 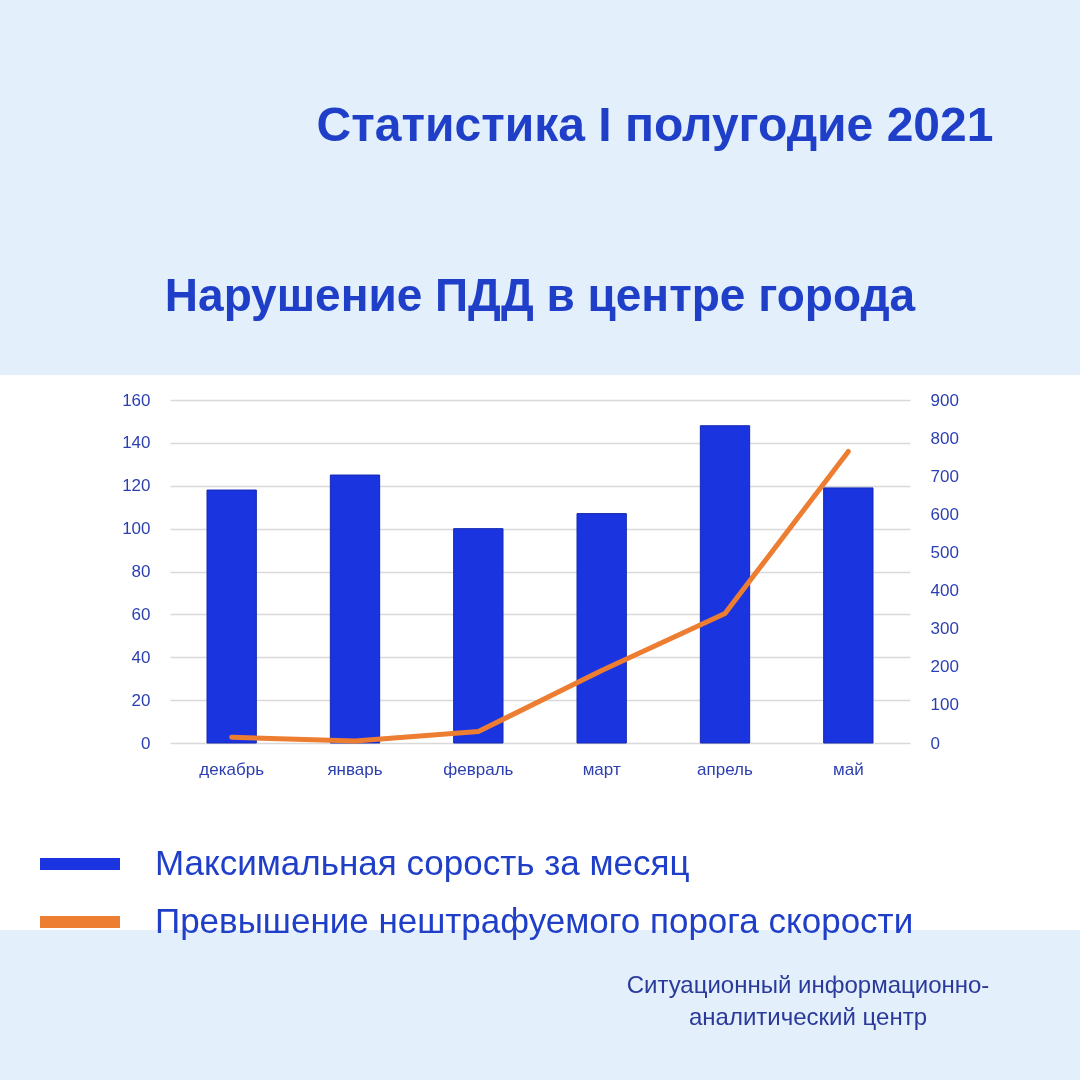 I want to click on y-tick-label: 140, so click(x=136, y=443).